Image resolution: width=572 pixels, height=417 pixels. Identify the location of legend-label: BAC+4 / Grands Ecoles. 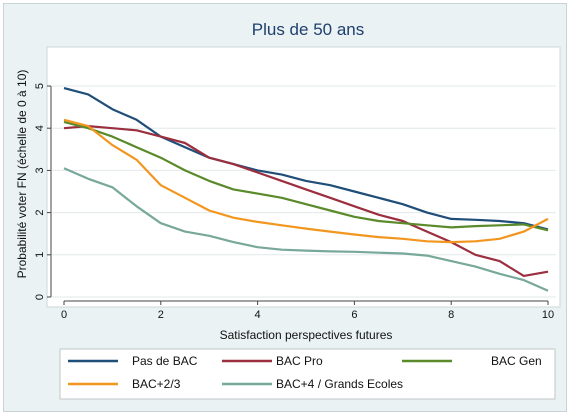
(339, 384).